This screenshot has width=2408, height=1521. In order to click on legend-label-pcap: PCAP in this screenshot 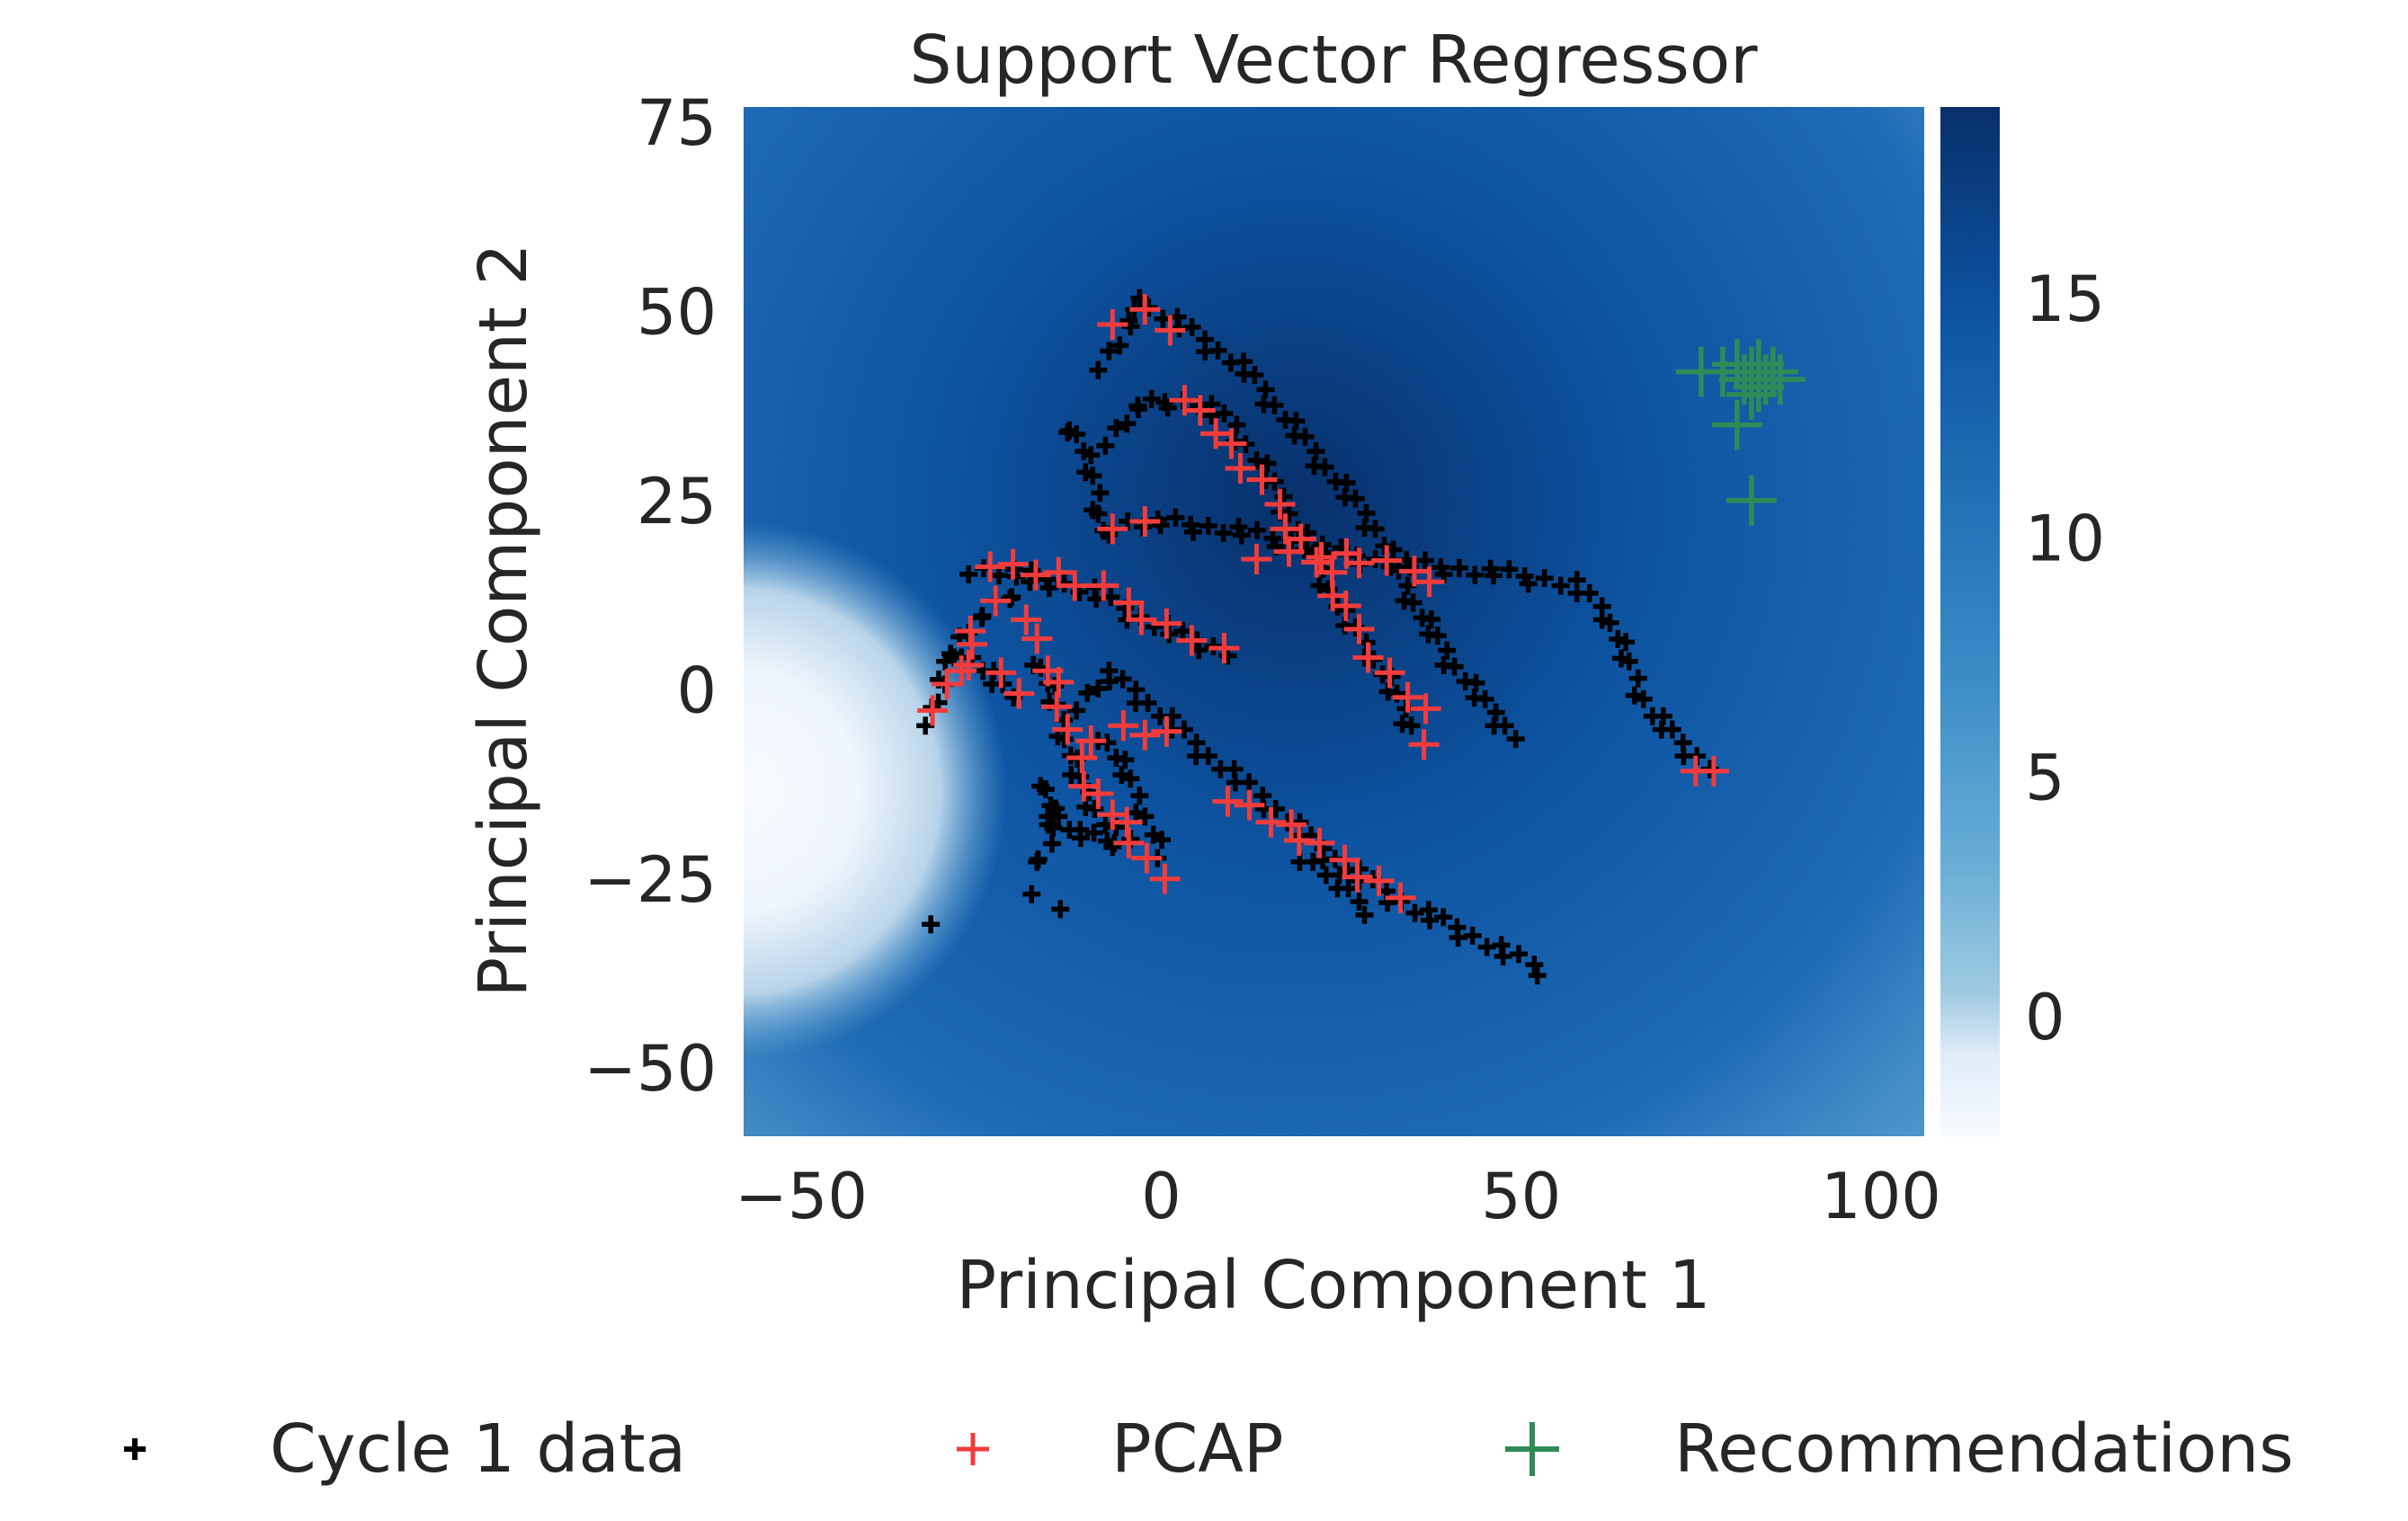, I will do `click(1197, 1449)`.